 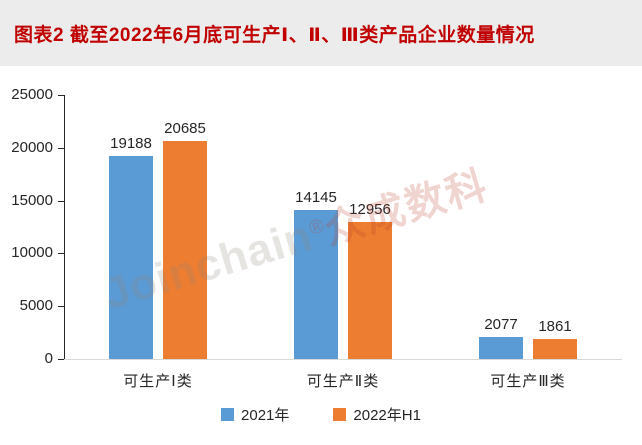 What do you see at coordinates (274, 35) in the screenshot?
I see `chart-title: 图表2 截至2022年6月底可生产Ⅰ、Ⅱ、Ⅲ类产品企业数量情况` at bounding box center [274, 35].